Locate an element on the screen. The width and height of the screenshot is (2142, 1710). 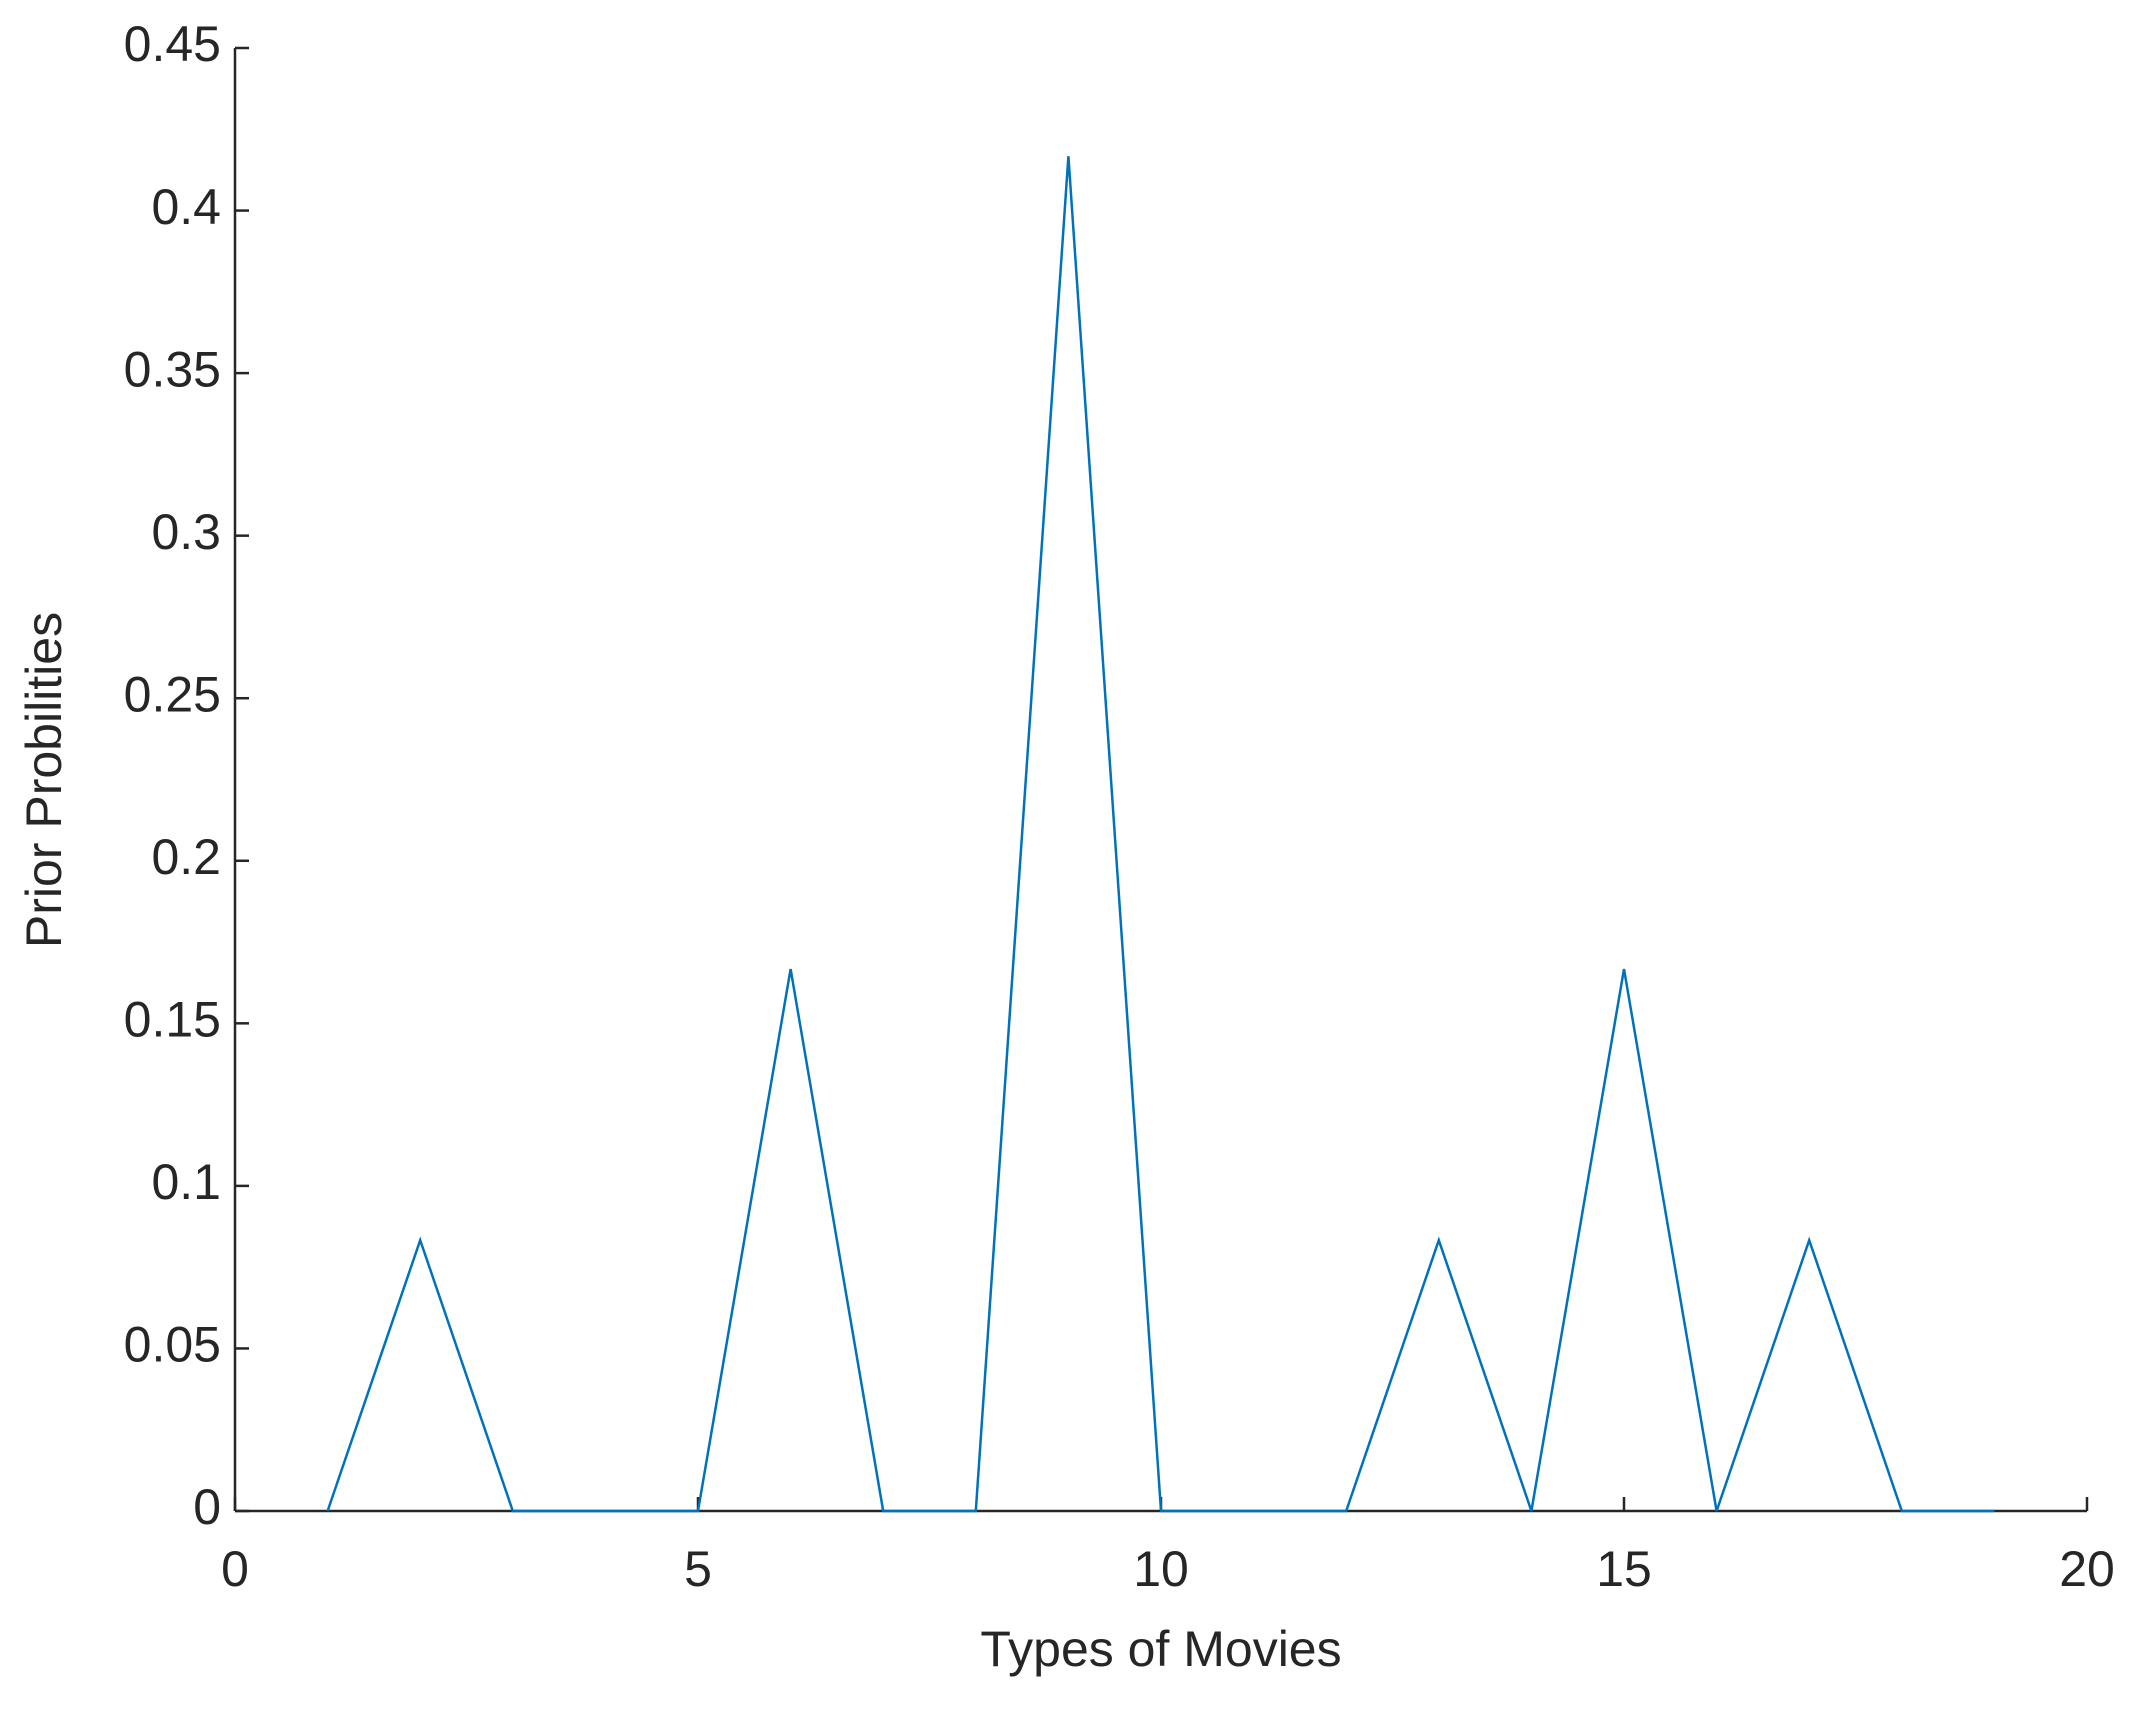
y-tick-label: 0.4 is located at coordinates (186, 207).